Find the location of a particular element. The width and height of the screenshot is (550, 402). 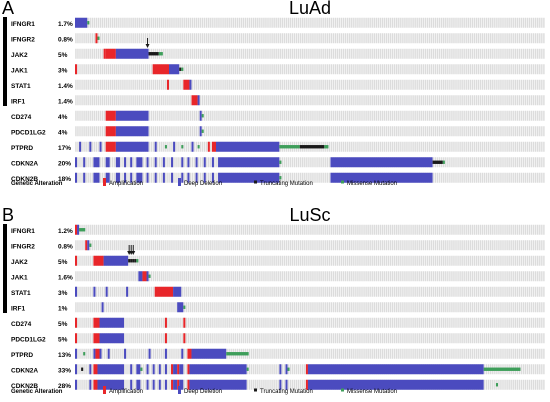

gene-label: IFNGR1 is located at coordinates (23, 24).